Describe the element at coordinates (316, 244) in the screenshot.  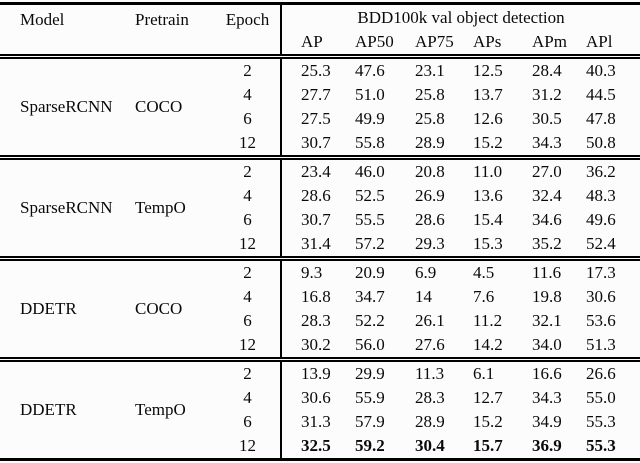
I see `metric-cell: 31.4` at that location.